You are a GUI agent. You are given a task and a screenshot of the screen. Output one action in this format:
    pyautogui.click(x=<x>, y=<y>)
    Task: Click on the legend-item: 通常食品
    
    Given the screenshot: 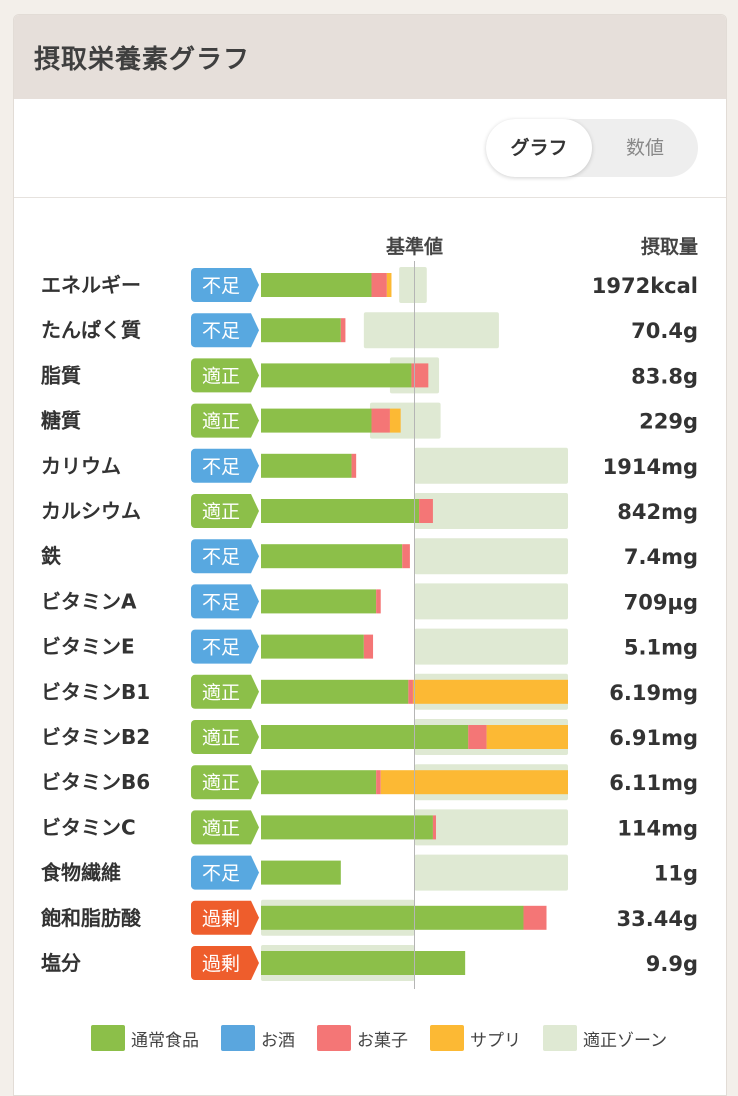 What is the action you would take?
    pyautogui.click(x=145, y=1038)
    